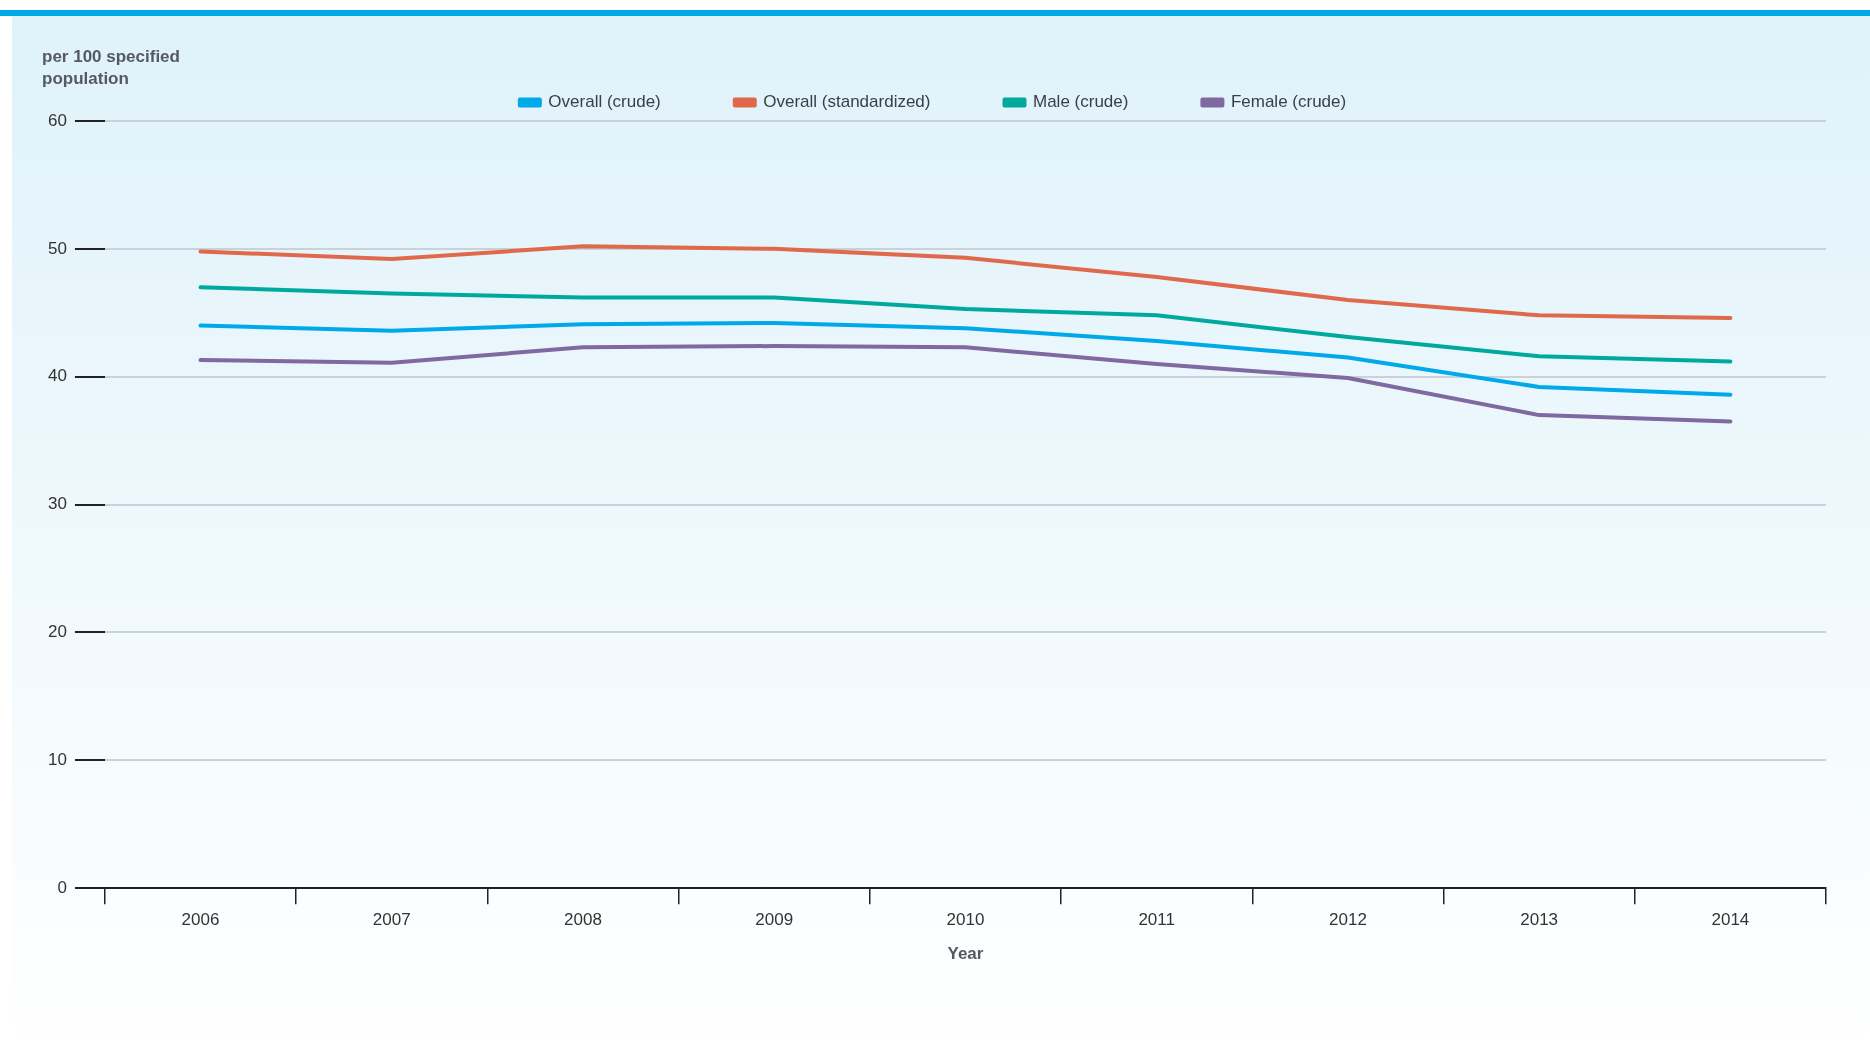 This screenshot has height=1049, width=1870. Describe the element at coordinates (57, 120) in the screenshot. I see `y-tick-label: 60` at that location.